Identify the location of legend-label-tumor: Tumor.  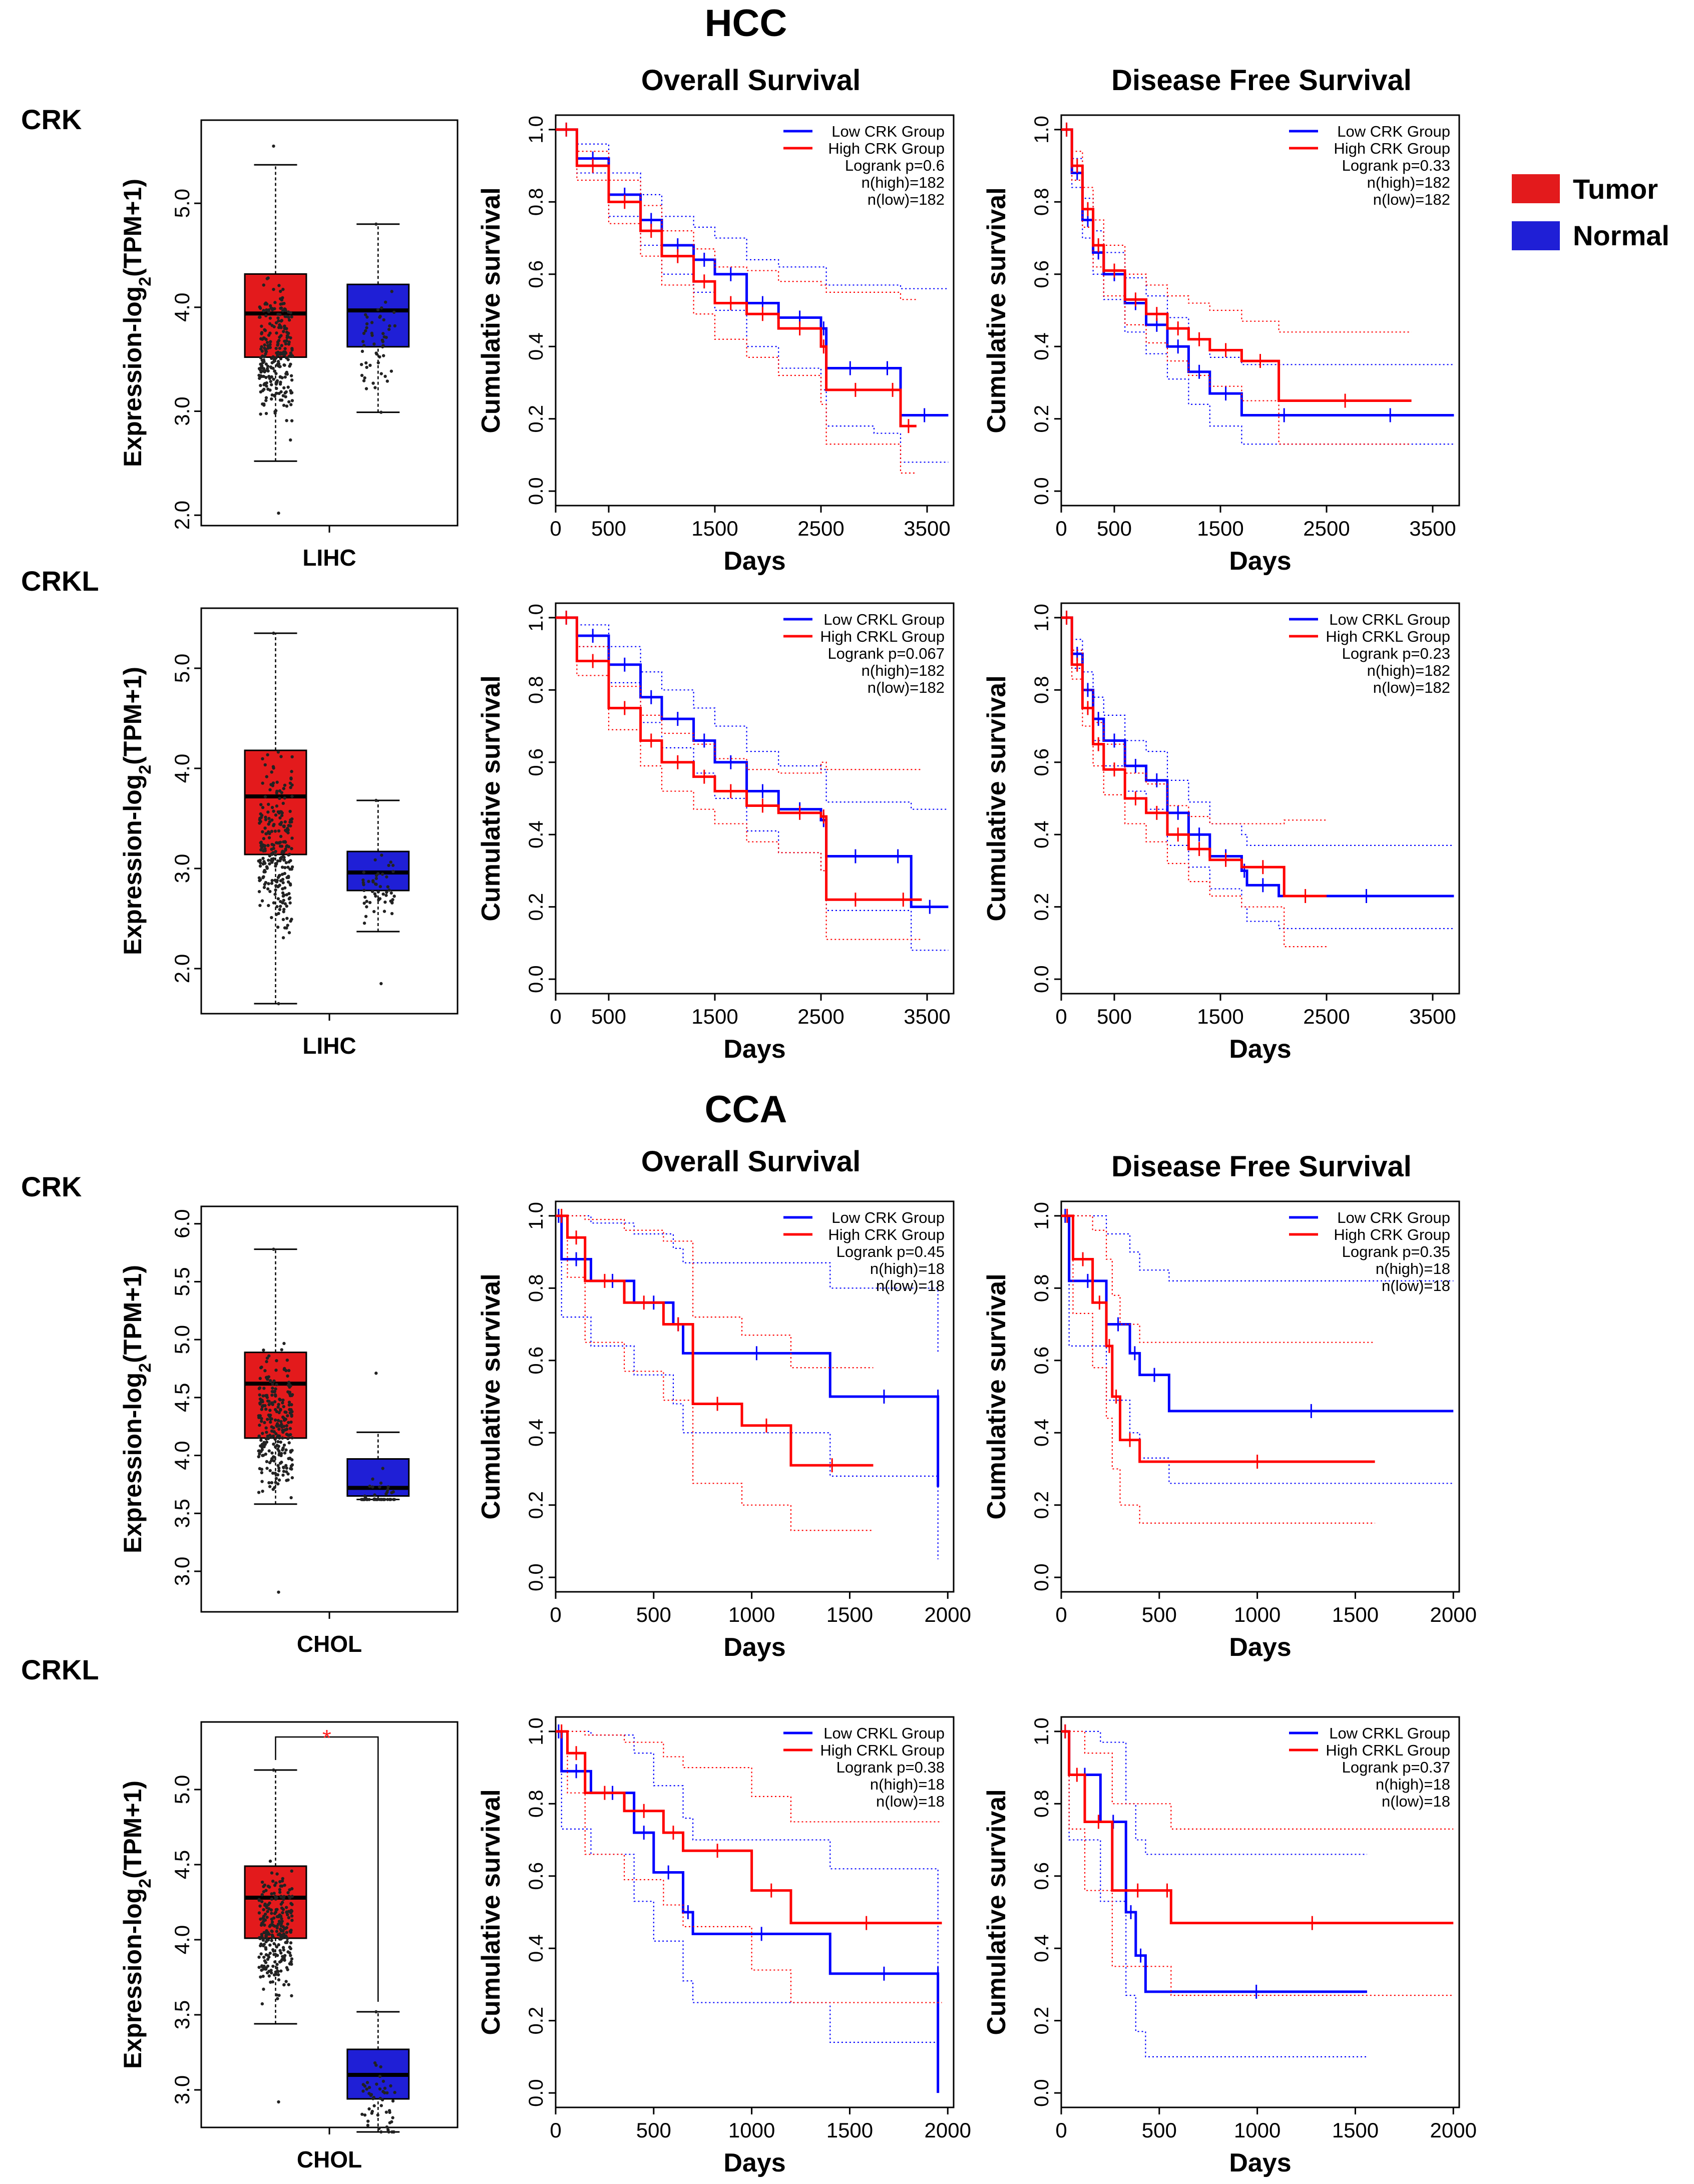
(1615, 189).